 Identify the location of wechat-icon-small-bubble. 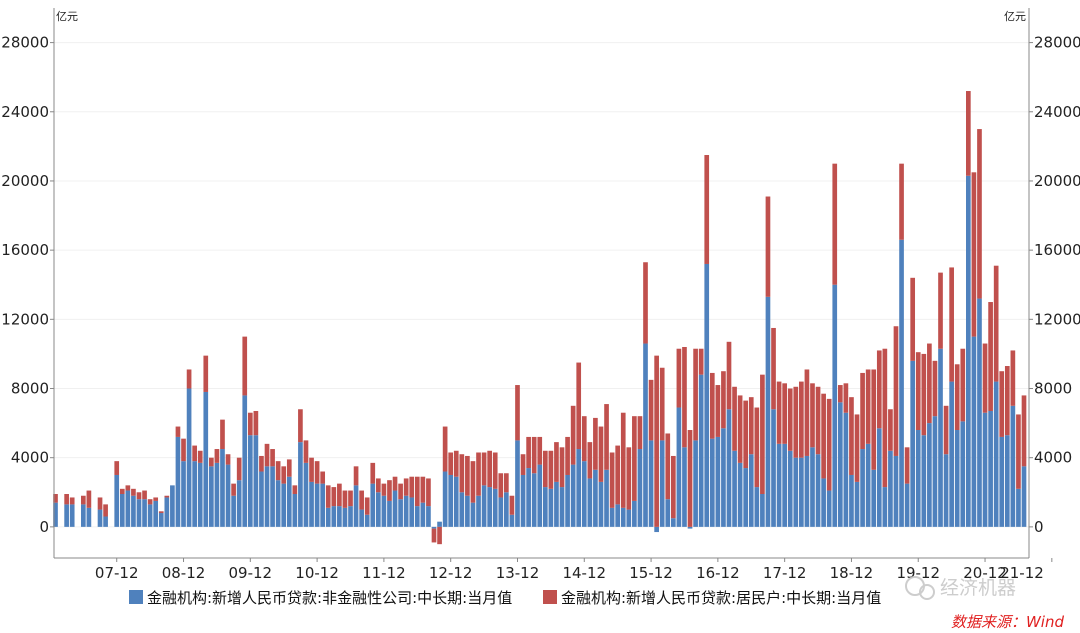
(927, 592).